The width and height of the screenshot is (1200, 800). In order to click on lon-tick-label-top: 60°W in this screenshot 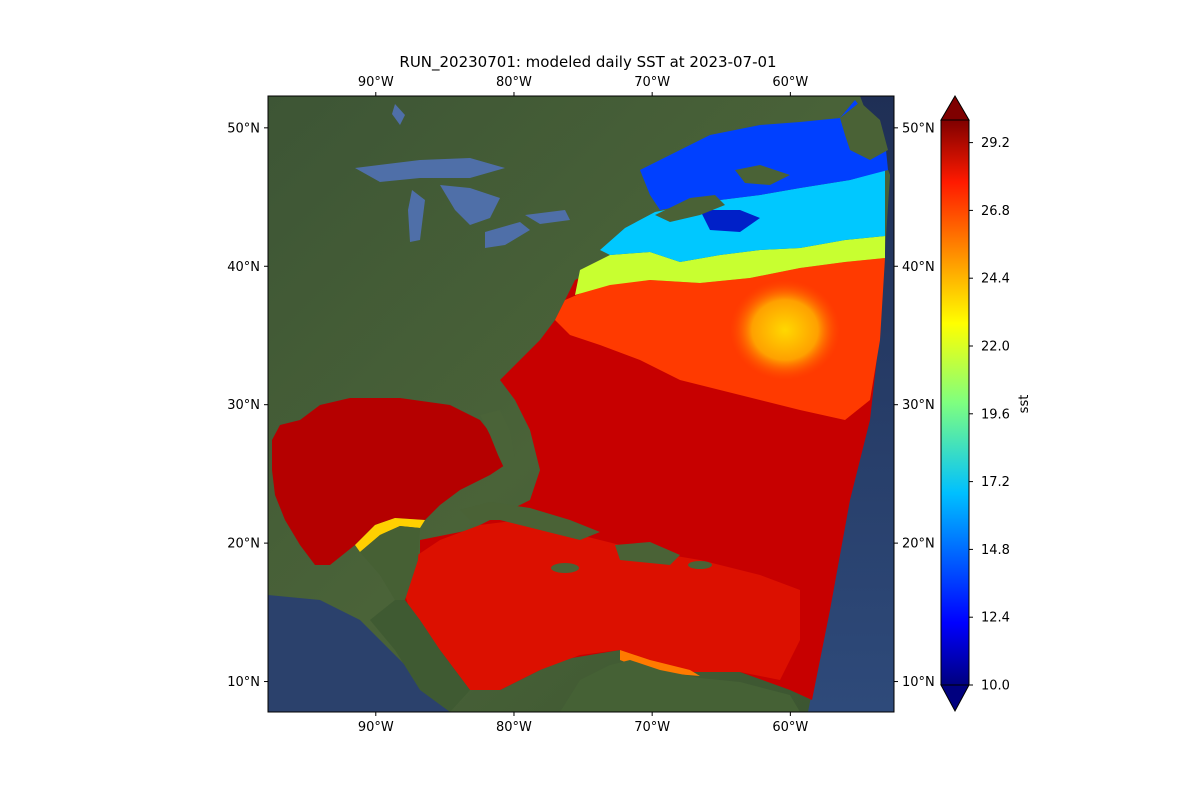, I will do `click(790, 82)`.